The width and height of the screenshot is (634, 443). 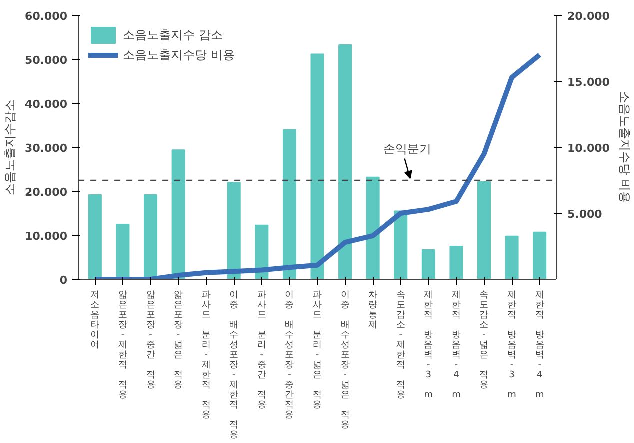 What do you see at coordinates (46, 148) in the screenshot?
I see `y-tick-label: 30.000` at bounding box center [46, 148].